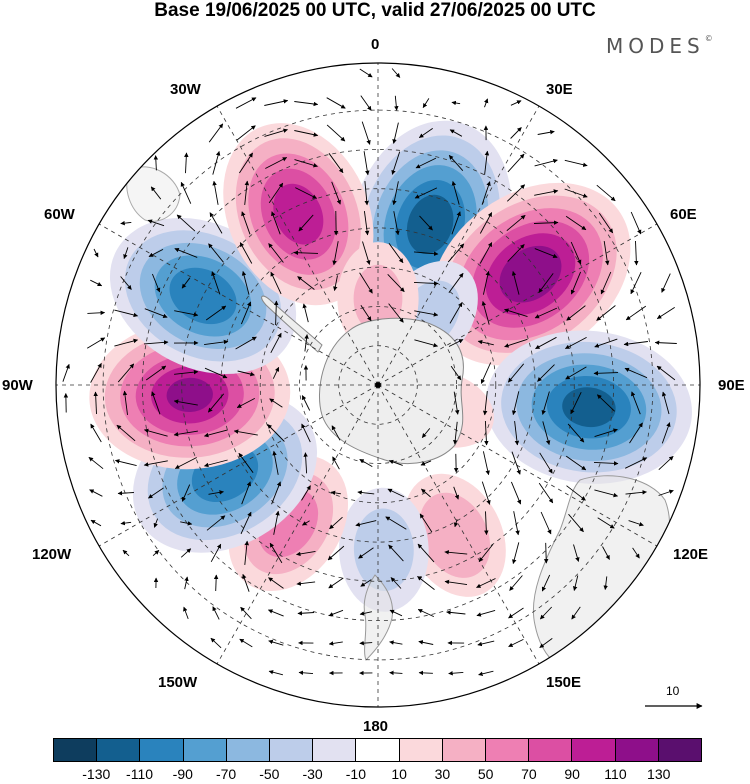 This screenshot has width=750, height=784. I want to click on lon-label-90e: 90E, so click(731, 385).